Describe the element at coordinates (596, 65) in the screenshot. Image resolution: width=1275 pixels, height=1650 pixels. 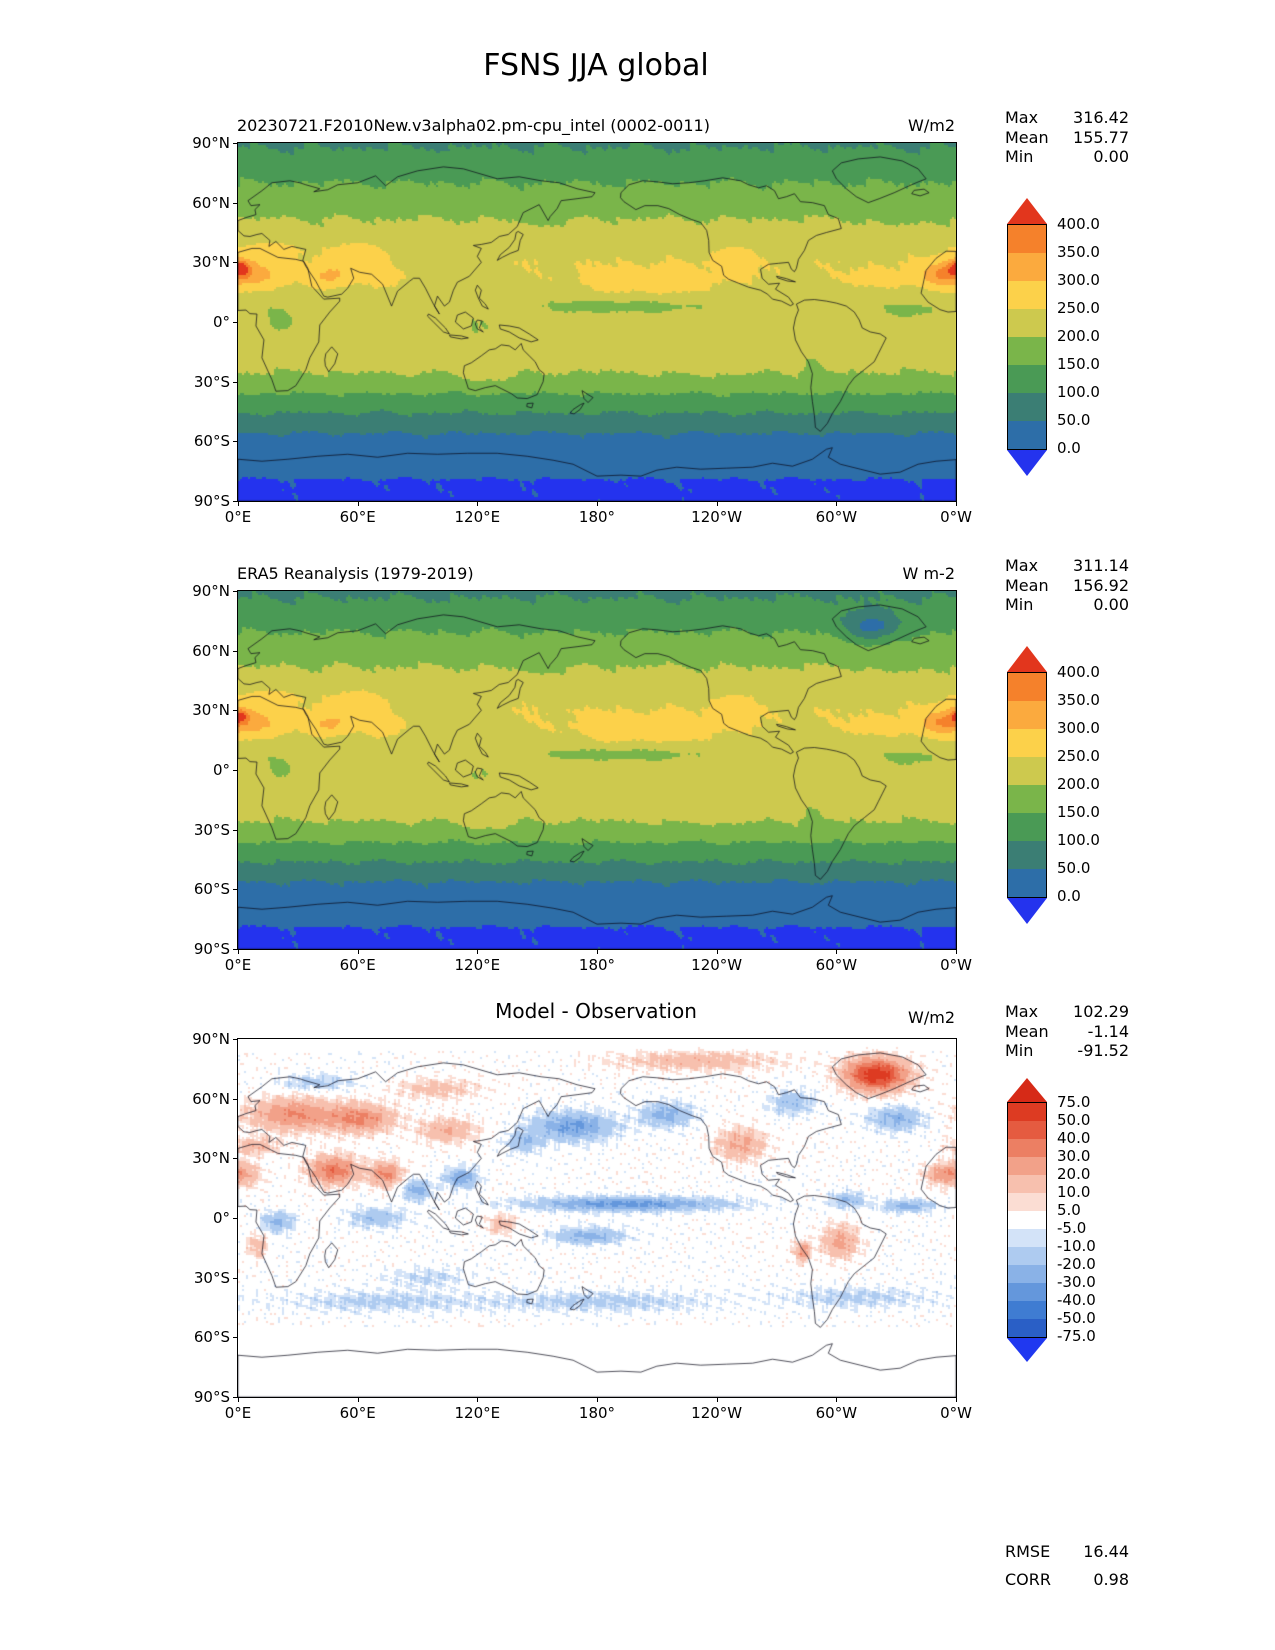
I see `figure-title: FSNS JJA global` at that location.